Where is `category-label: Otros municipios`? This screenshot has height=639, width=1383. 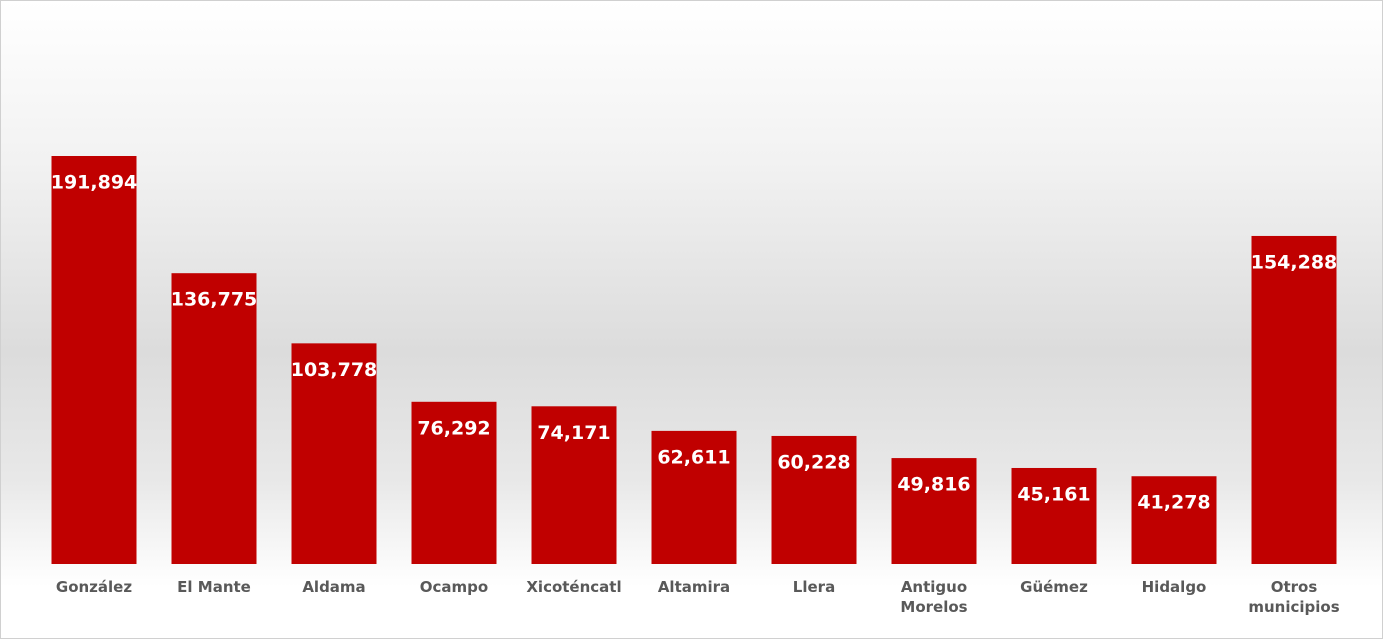 category-label: Otros municipios is located at coordinates (1294, 597).